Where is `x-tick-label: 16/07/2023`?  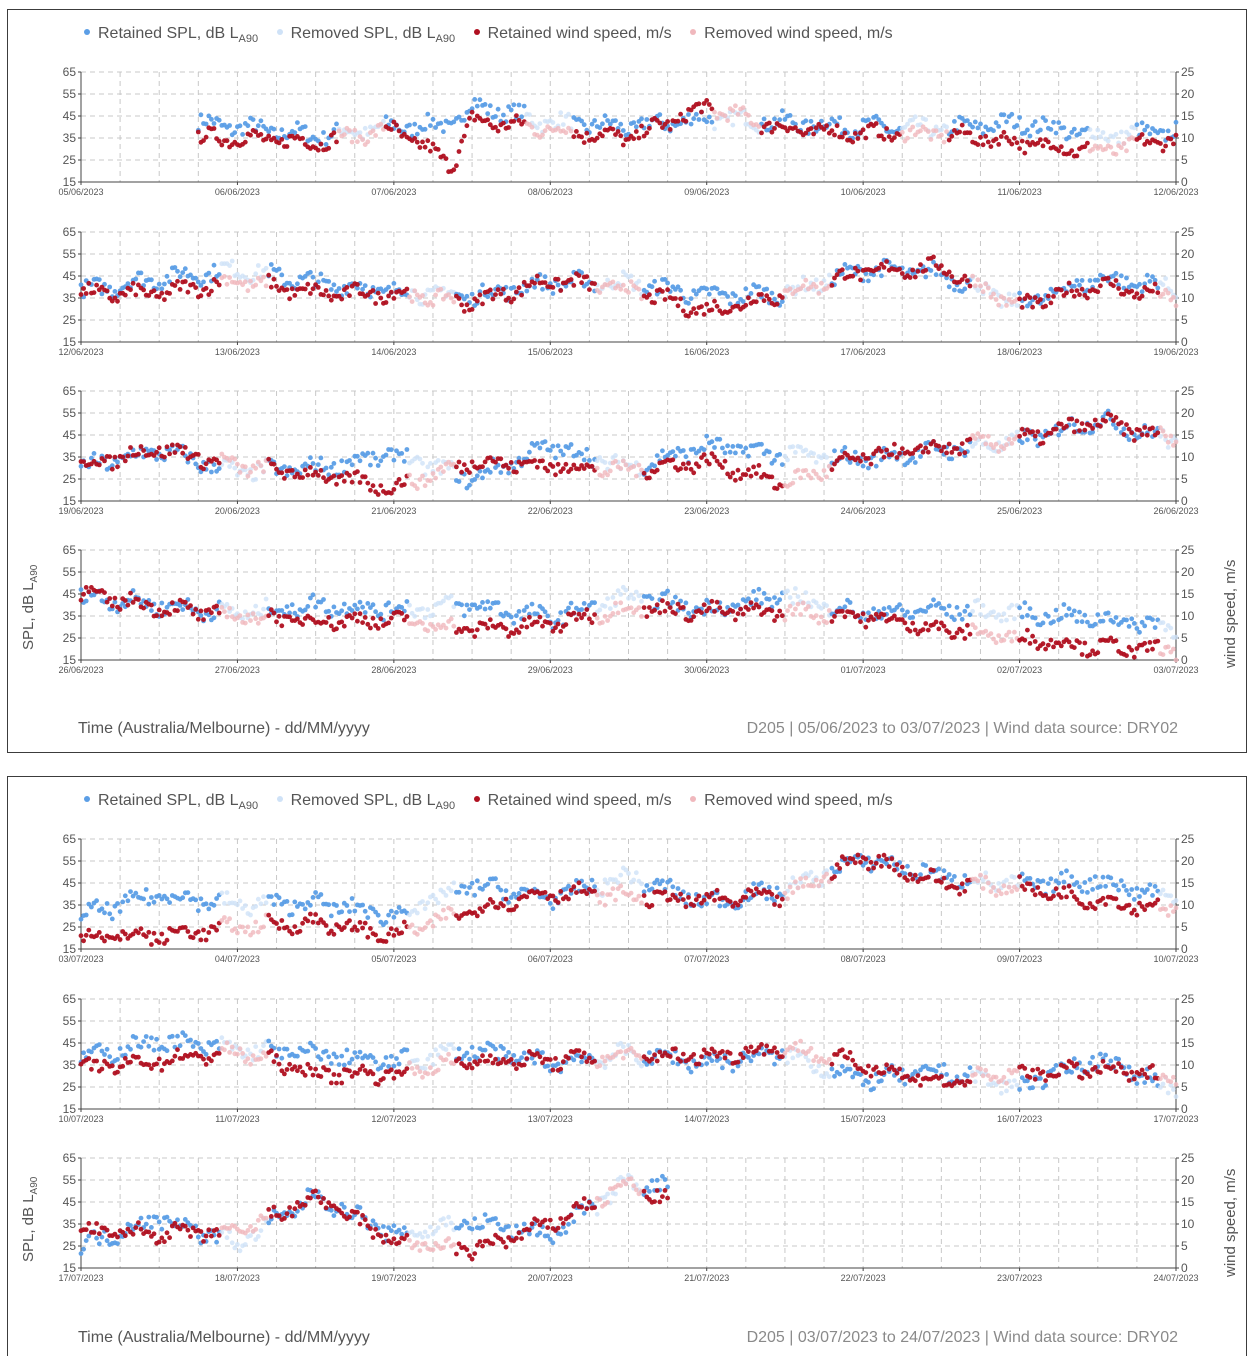
x-tick-label: 16/07/2023 is located at coordinates (1019, 1119).